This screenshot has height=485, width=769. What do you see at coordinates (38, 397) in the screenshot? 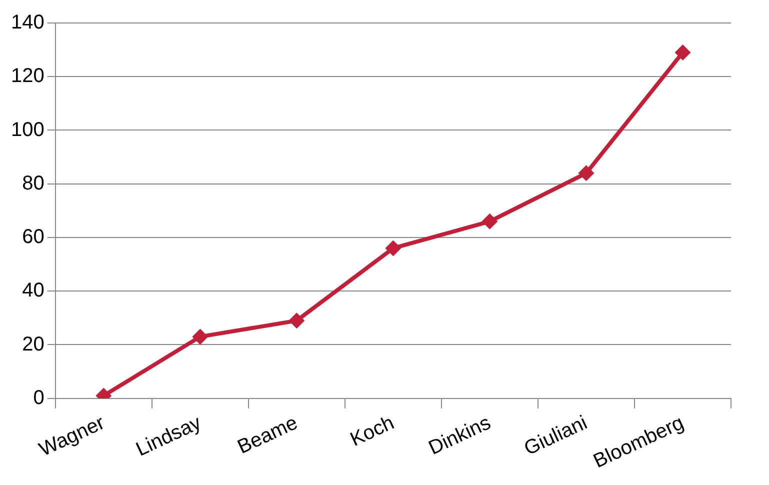
I see `y-tick-label: 0` at bounding box center [38, 397].